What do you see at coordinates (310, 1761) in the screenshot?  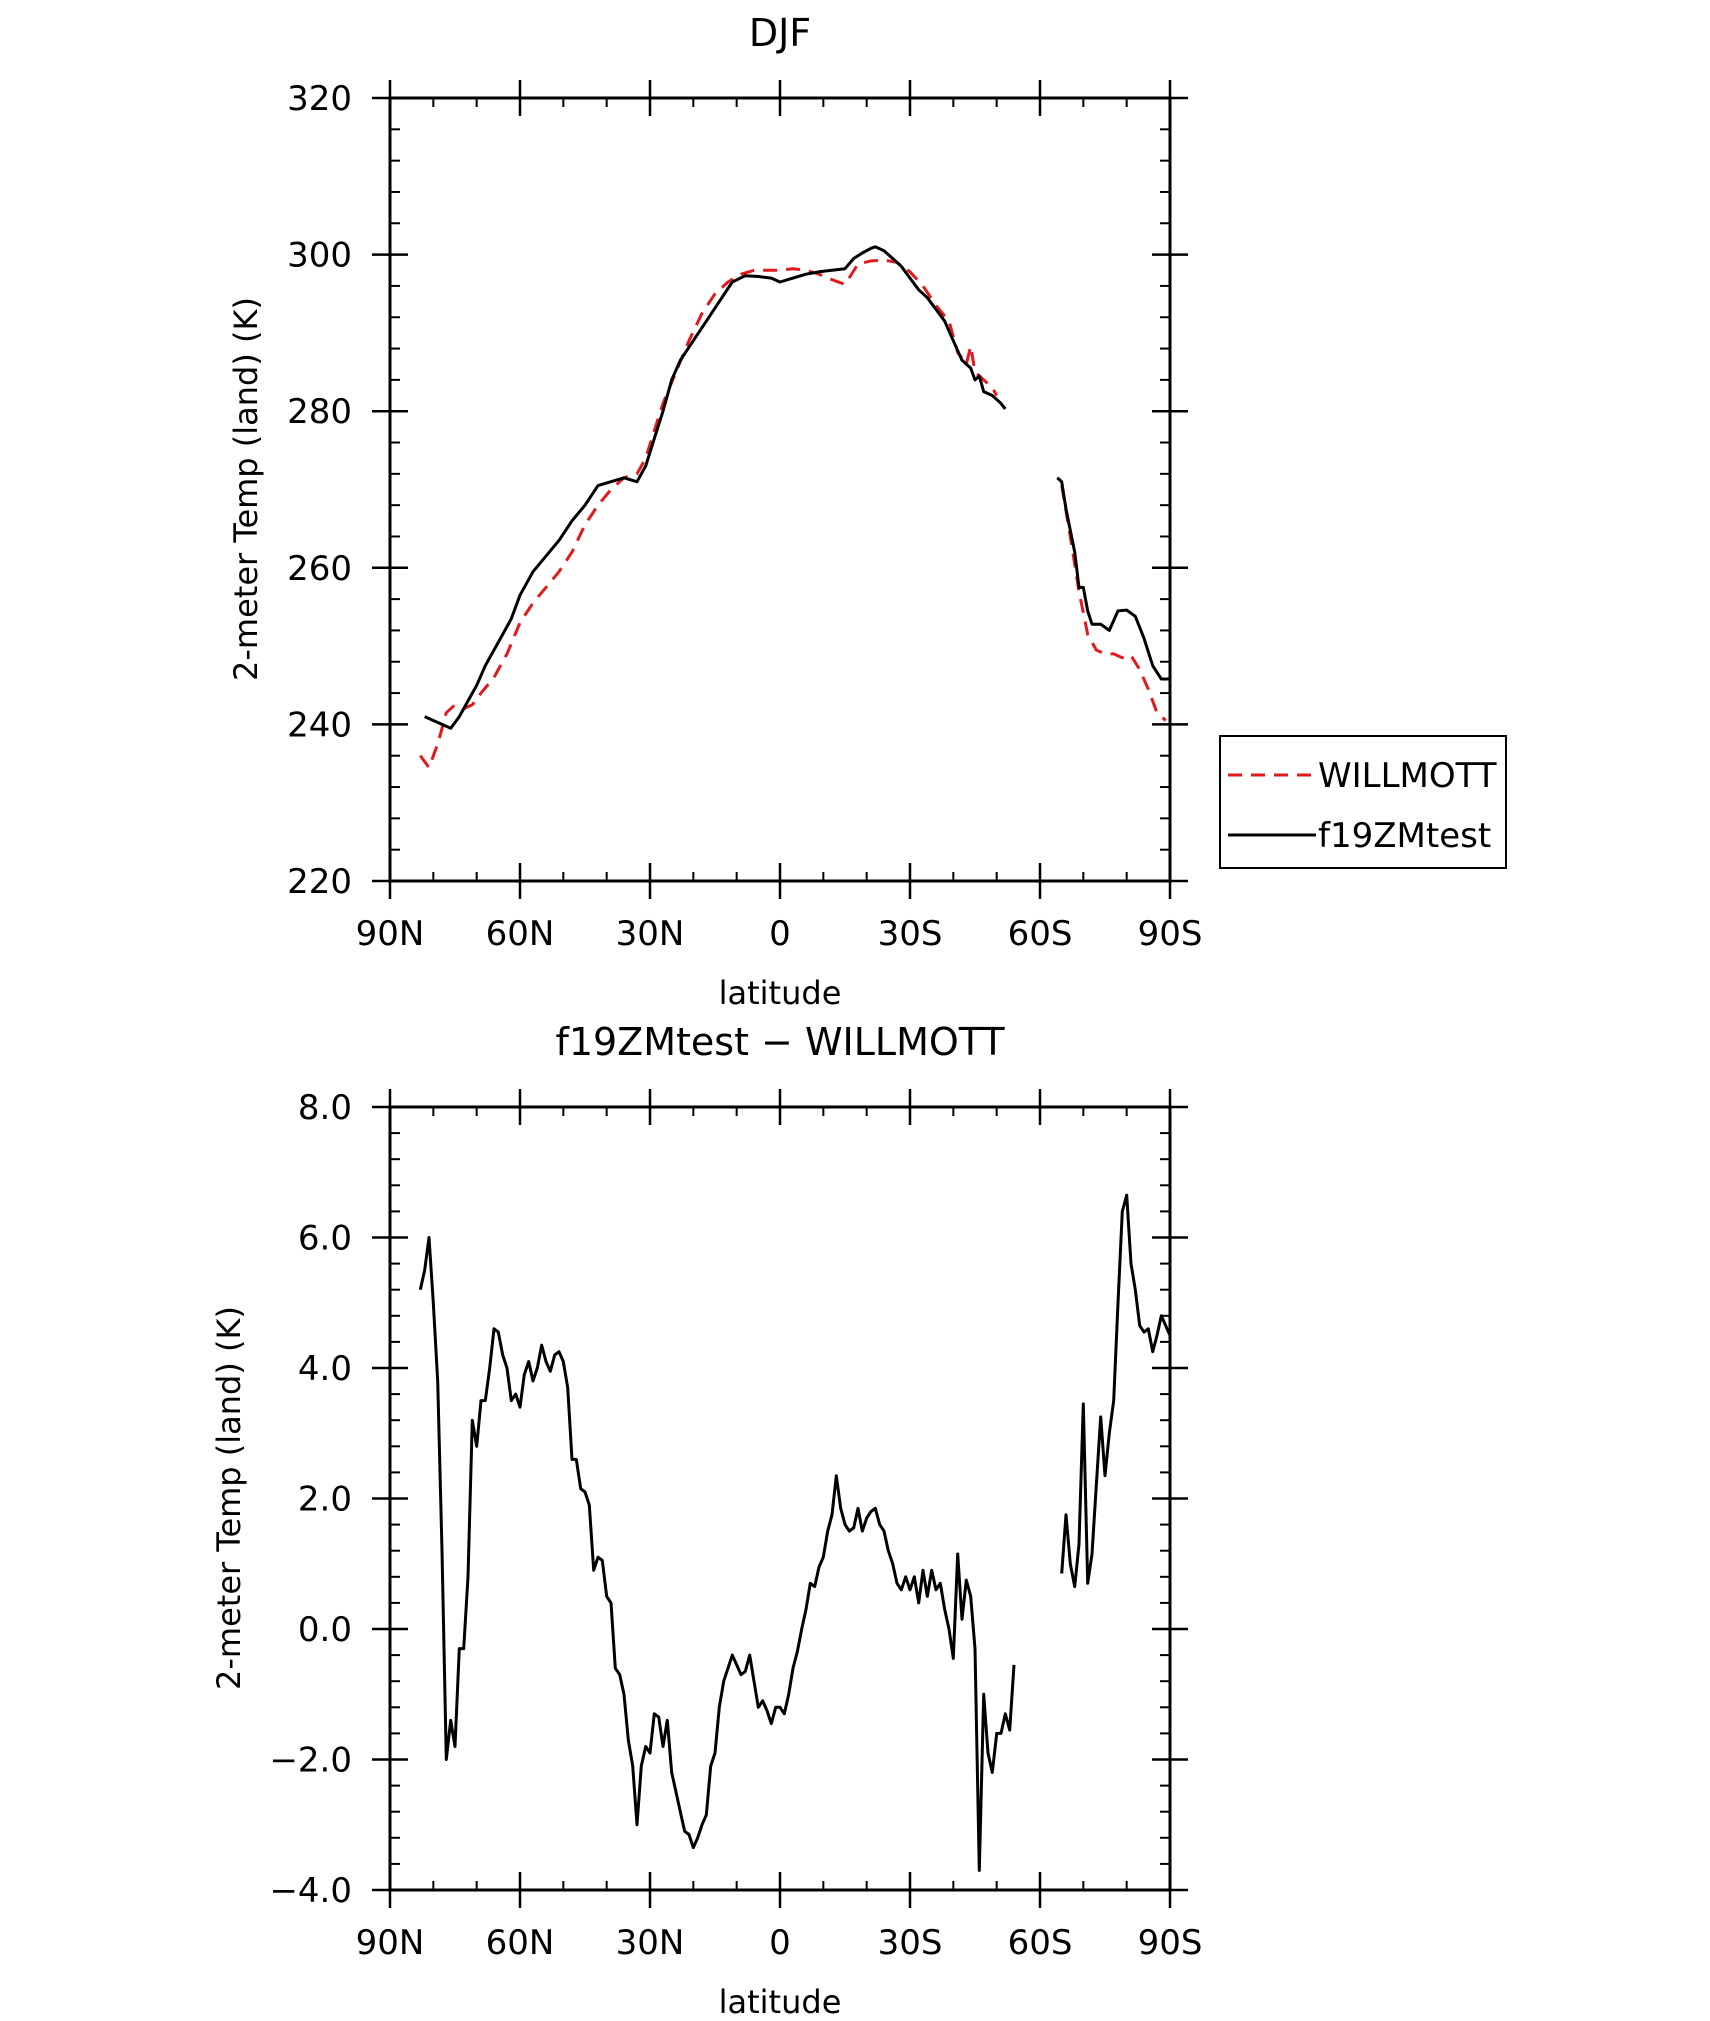 I see `y-tick-label: −2.0` at bounding box center [310, 1761].